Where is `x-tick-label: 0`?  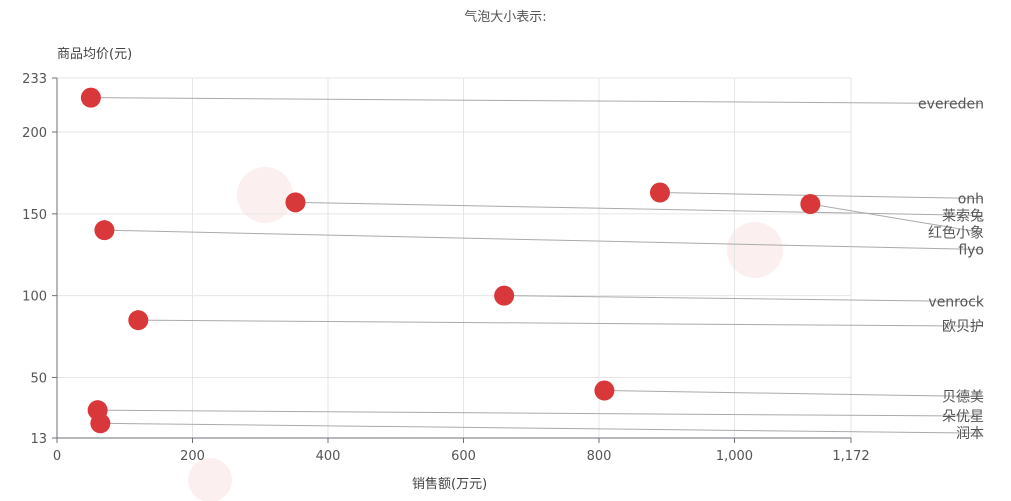 x-tick-label: 0 is located at coordinates (57, 456).